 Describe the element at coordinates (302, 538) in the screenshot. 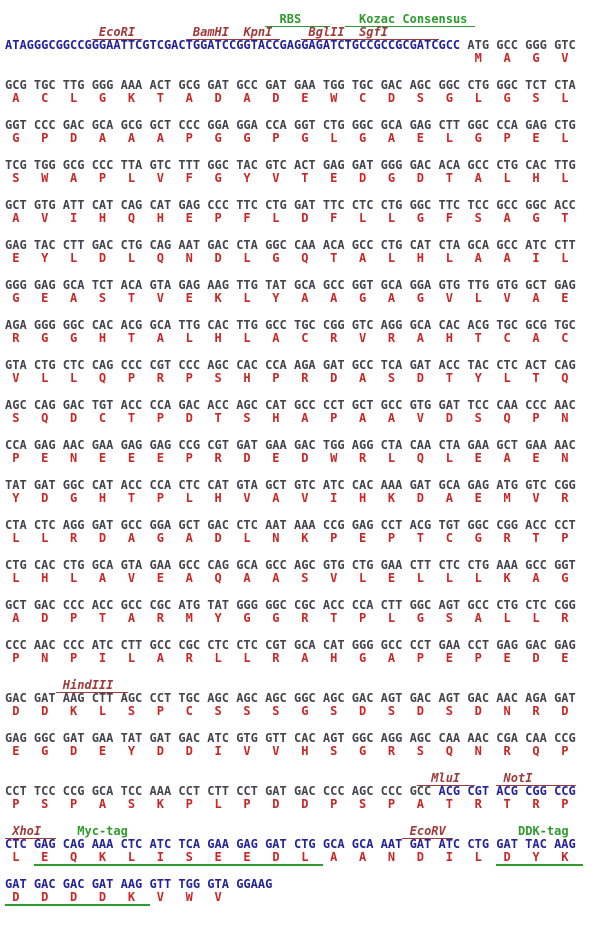

I see `aa-line: L L R D A G A D L N K P E P T C G R T P` at that location.